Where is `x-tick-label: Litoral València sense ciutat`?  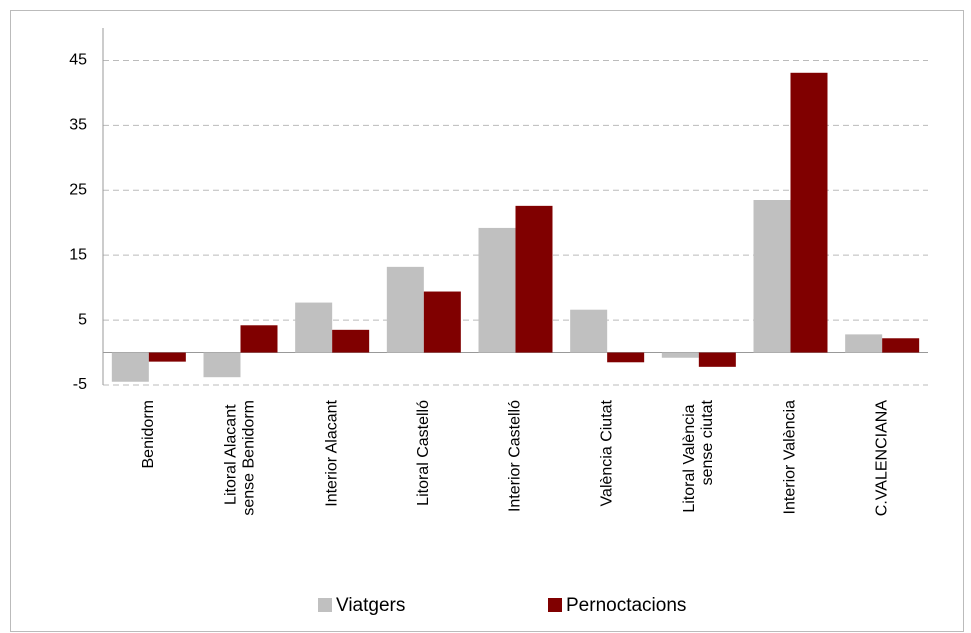
x-tick-label: Litoral València sense ciutat is located at coordinates (698, 455).